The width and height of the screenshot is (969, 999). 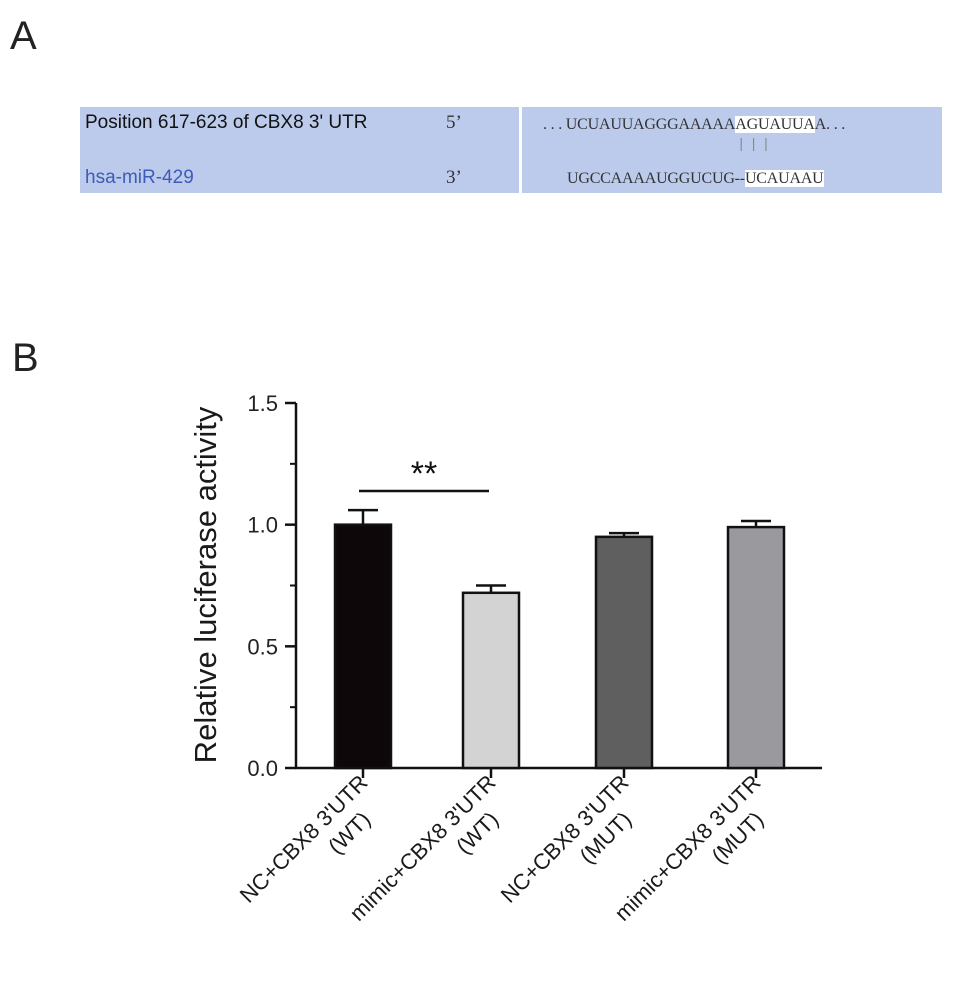 I want to click on three-prime-marker: 3’, so click(x=454, y=177).